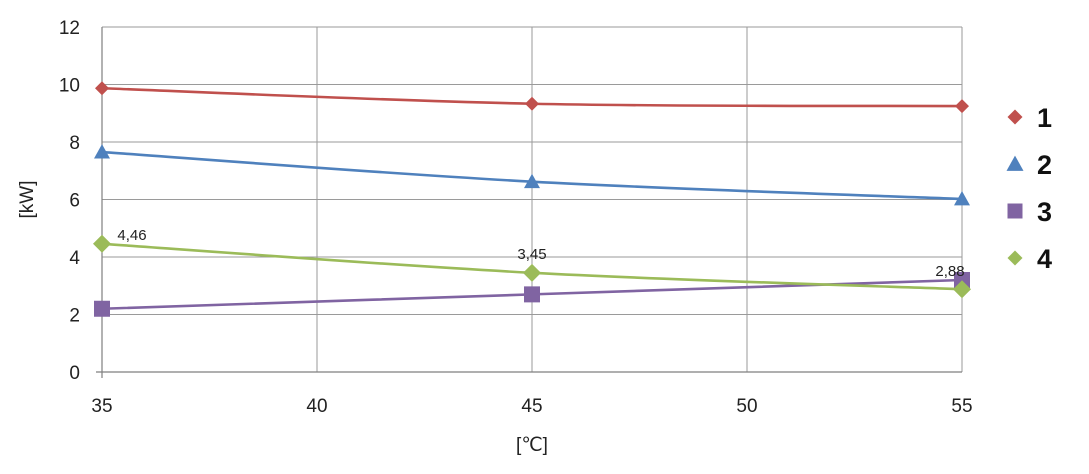  Describe the element at coordinates (74, 373) in the screenshot. I see `y-tick-label: 0` at that location.